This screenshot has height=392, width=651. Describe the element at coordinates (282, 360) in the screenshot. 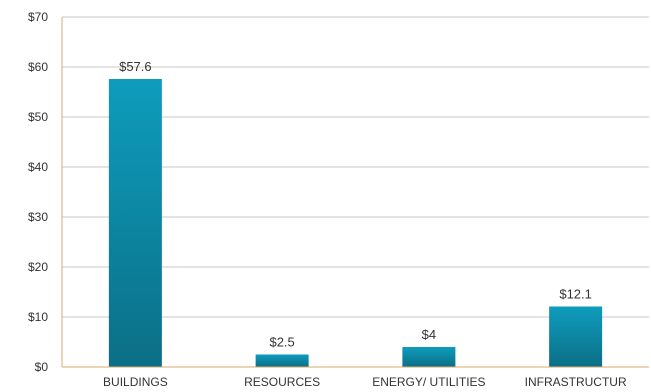

I see `bar-resources` at that location.